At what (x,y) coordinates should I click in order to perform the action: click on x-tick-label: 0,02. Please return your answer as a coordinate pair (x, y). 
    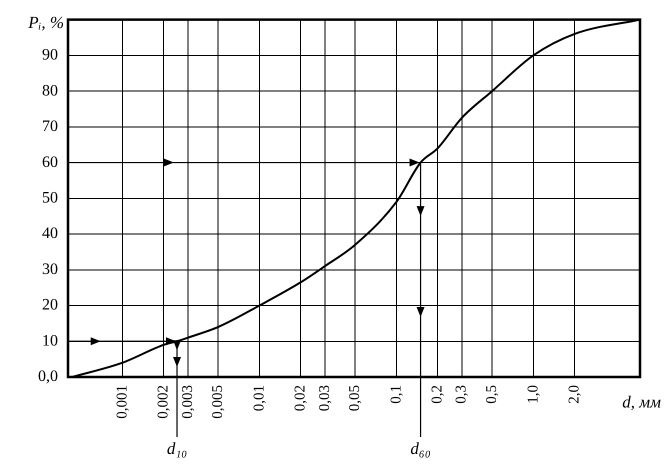
    Looking at the image, I should click on (300, 398).